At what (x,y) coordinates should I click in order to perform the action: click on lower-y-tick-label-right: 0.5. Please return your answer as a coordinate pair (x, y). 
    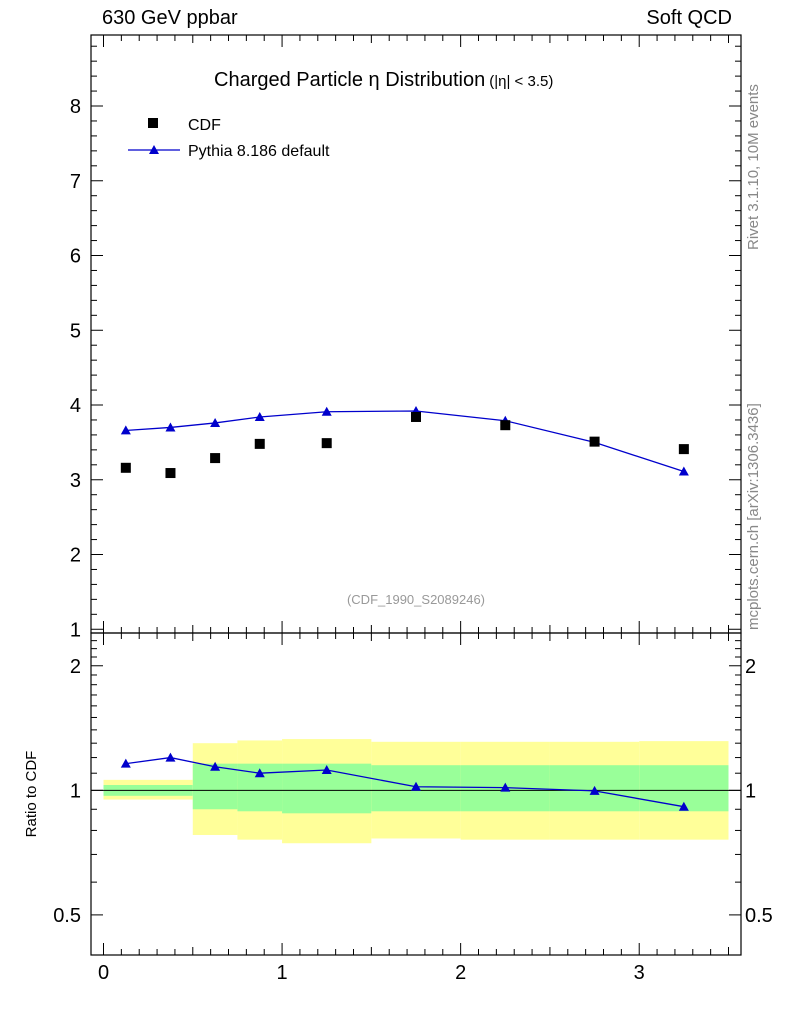
    Looking at the image, I should click on (759, 916).